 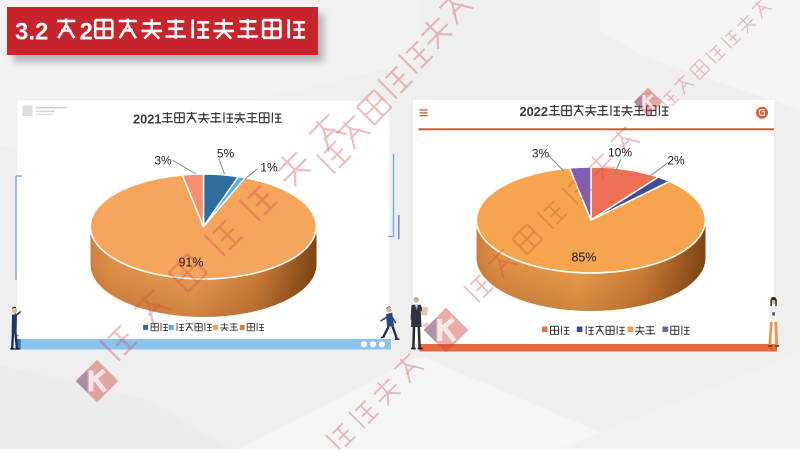 I want to click on svg-text: 2021, so click(x=147, y=118).